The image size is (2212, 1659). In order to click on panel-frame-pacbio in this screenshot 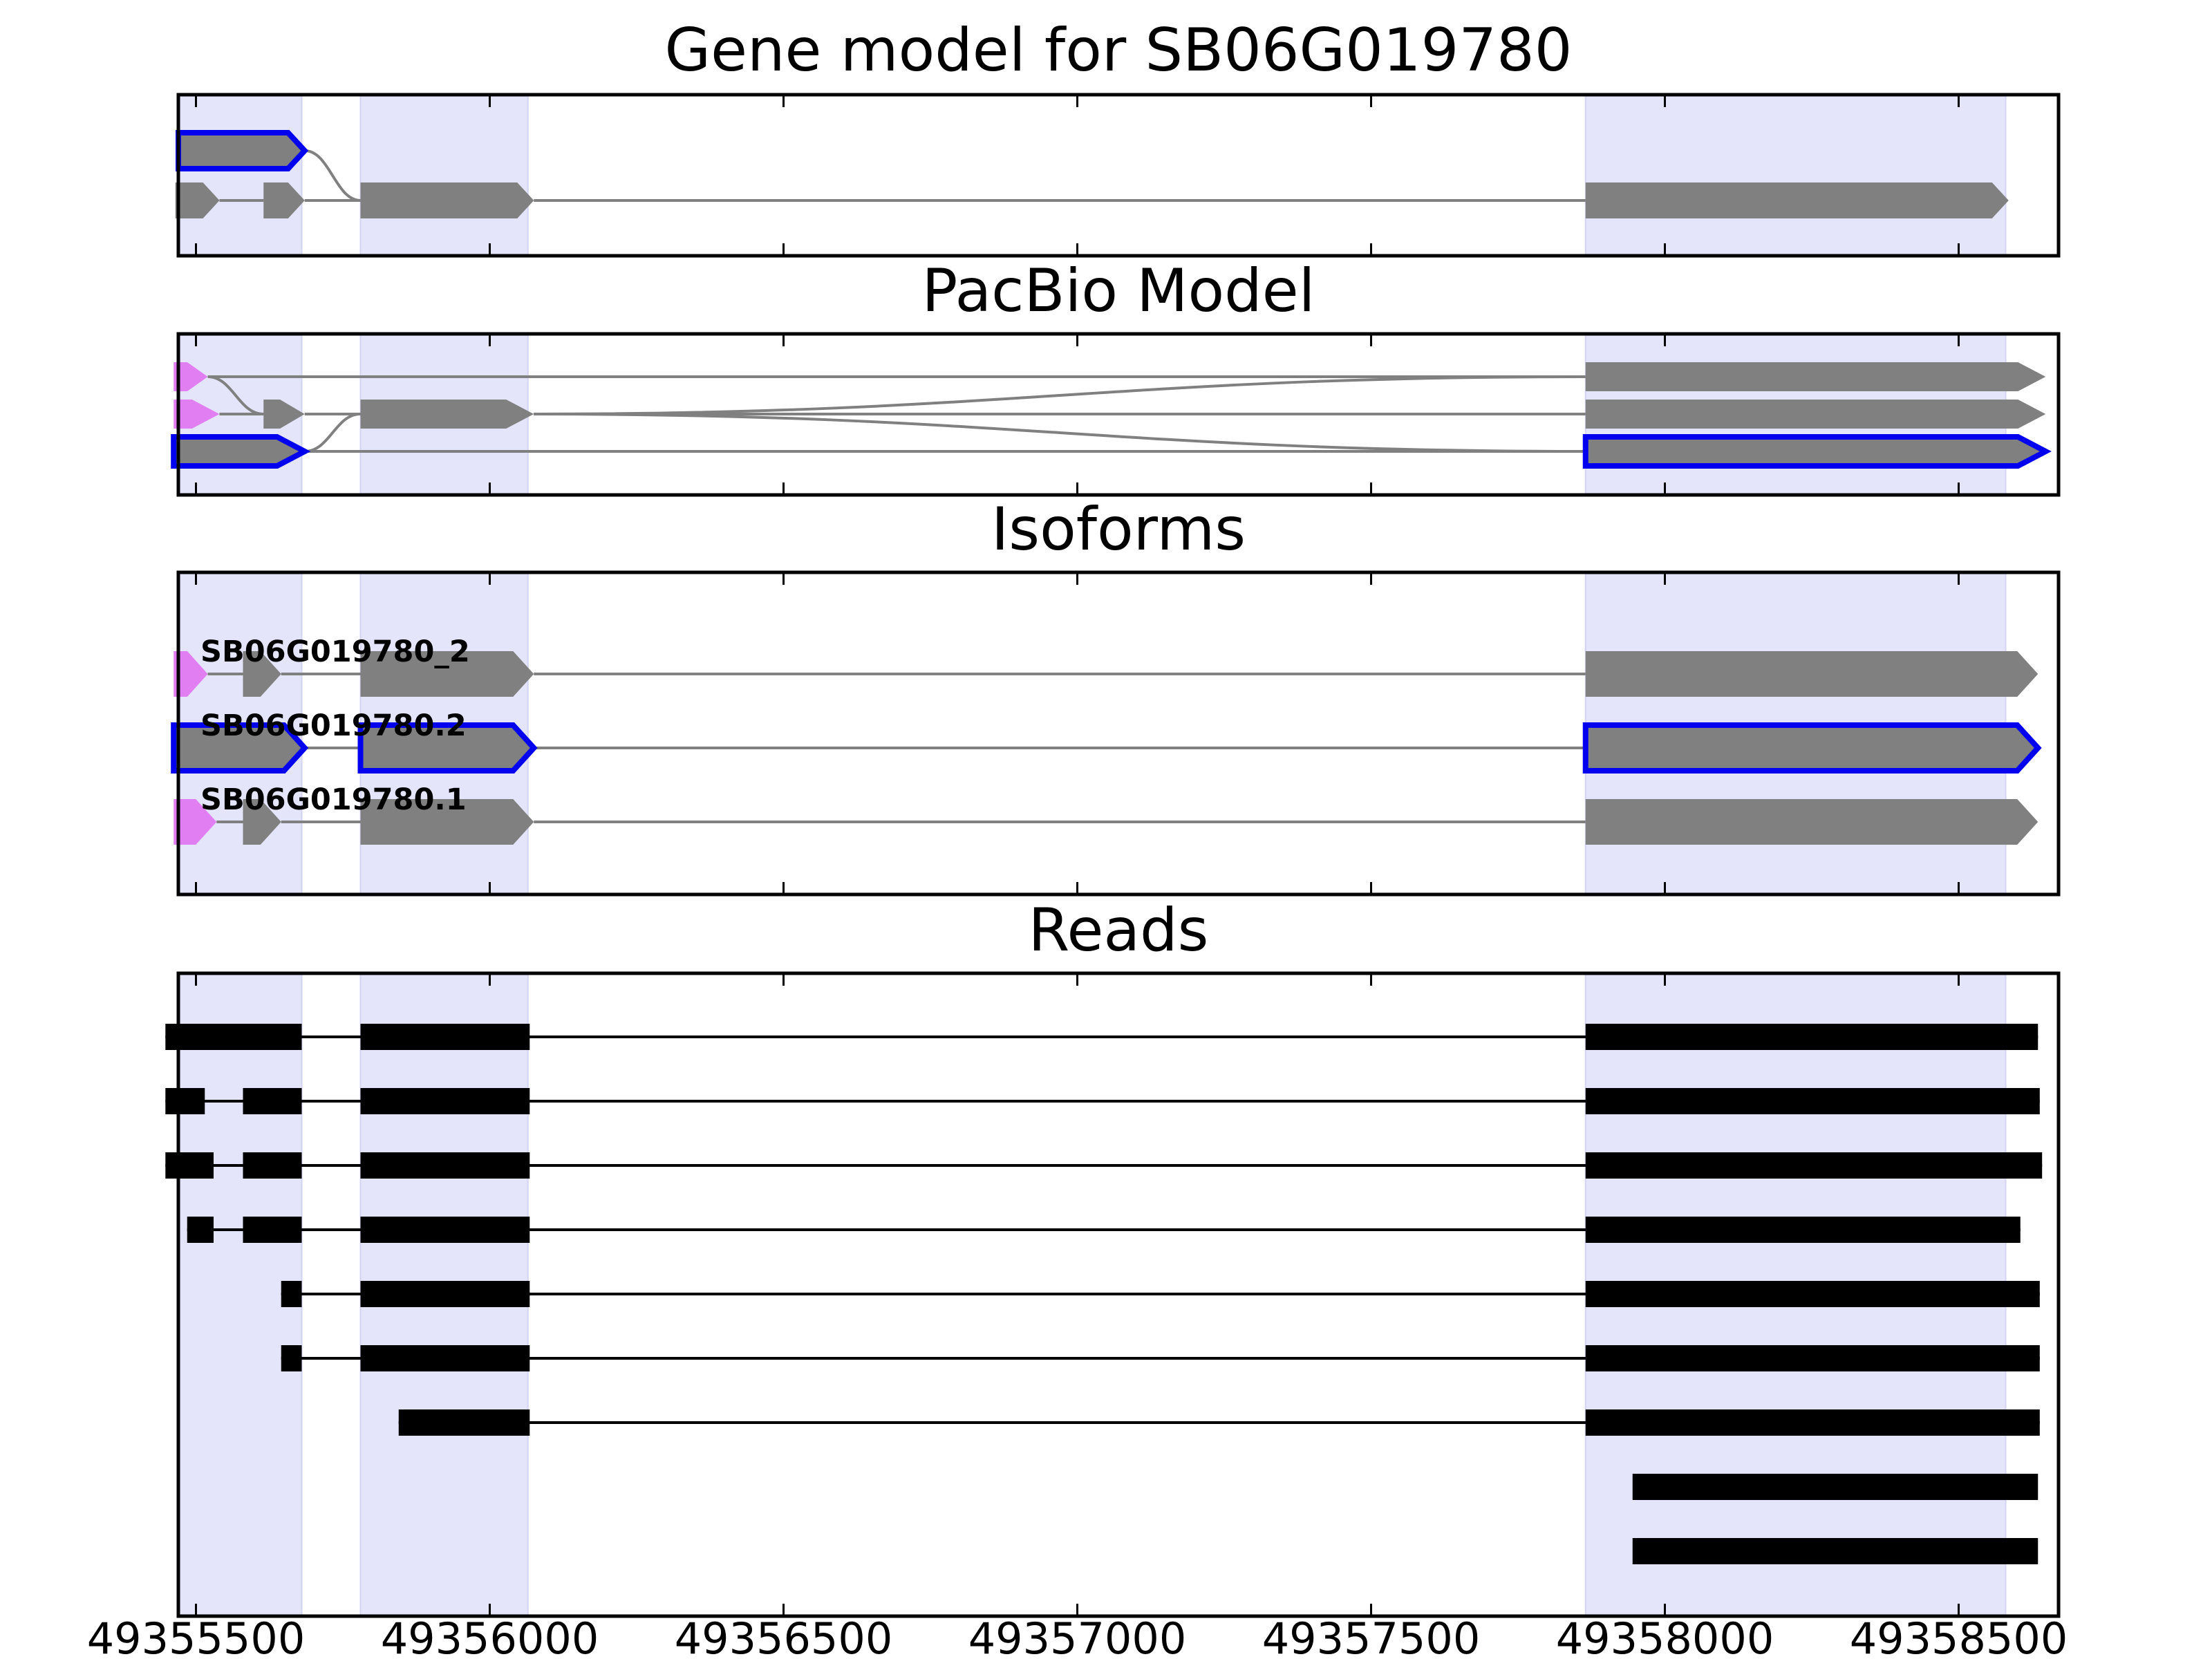, I will do `click(1118, 414)`.